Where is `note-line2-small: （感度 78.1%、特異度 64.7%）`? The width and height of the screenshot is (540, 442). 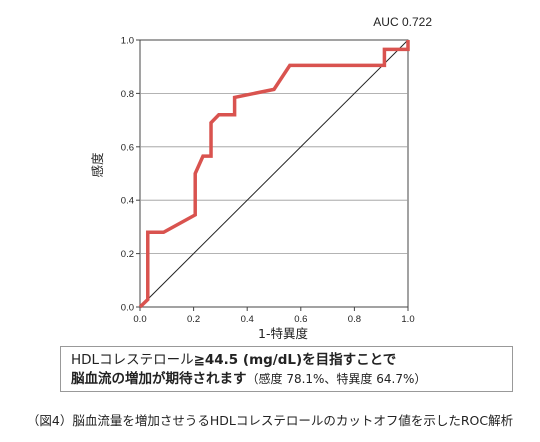 note-line2-small: （感度 78.1%、特異度 64.7%） is located at coordinates (336, 379).